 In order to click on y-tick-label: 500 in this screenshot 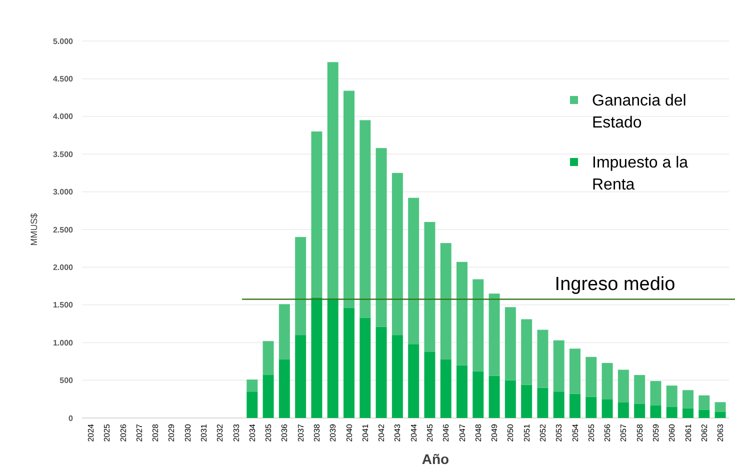, I will do `click(67, 381)`.